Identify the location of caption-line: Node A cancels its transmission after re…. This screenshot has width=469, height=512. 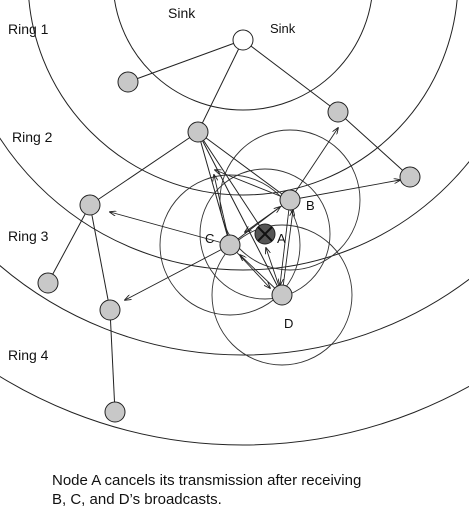
(206, 480).